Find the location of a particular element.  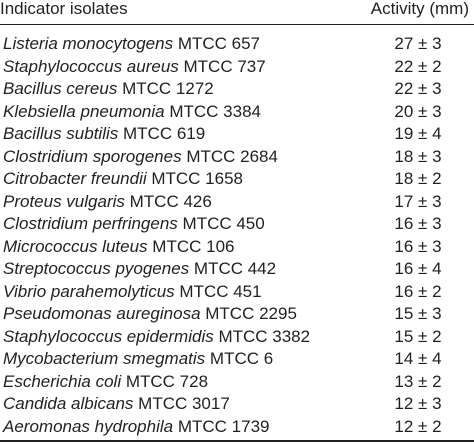

strain-id: MTCC 2684 is located at coordinates (232, 156).